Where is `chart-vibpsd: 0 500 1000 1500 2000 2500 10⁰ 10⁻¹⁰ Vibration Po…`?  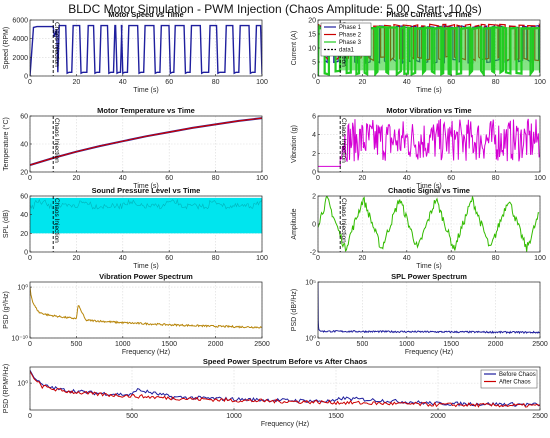
chart-vibpsd: 0 500 1000 1500 2000 2500 10⁰ 10⁻¹⁰ Vibration Po… is located at coordinates (136, 314).